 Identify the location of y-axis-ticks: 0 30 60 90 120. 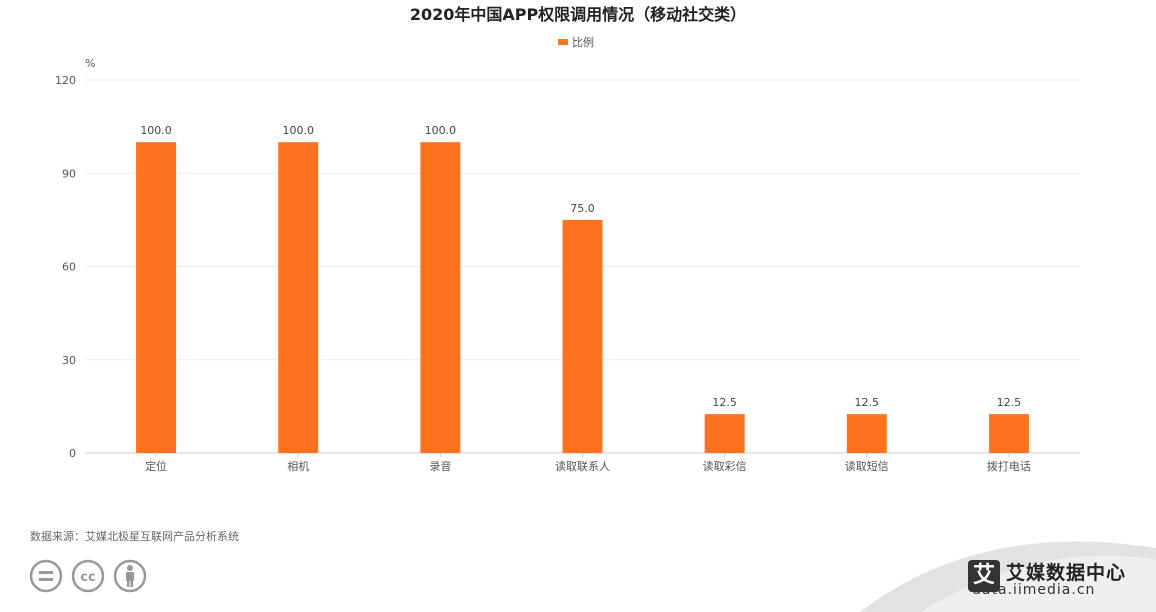
(65, 267).